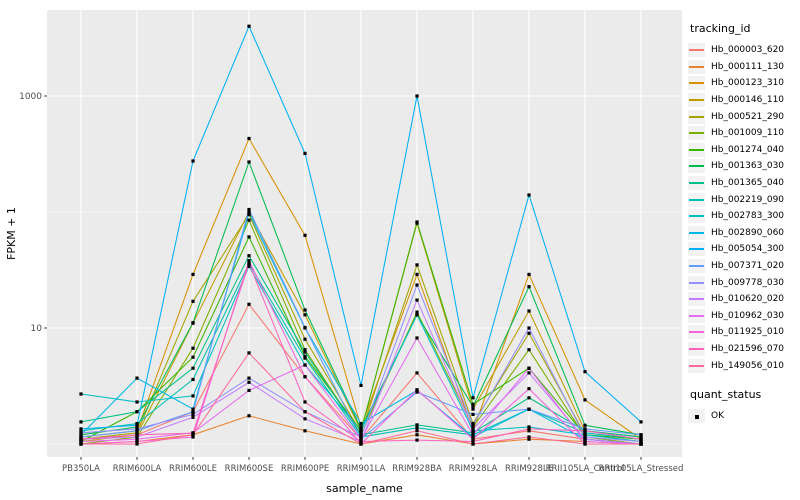  Describe the element at coordinates (748, 50) in the screenshot. I see `legend-item-label: Hb_000003_620` at that location.